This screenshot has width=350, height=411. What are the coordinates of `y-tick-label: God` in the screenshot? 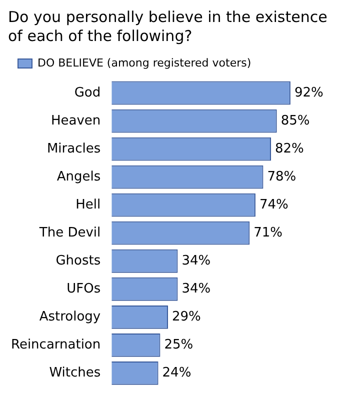 It's located at (87, 92).